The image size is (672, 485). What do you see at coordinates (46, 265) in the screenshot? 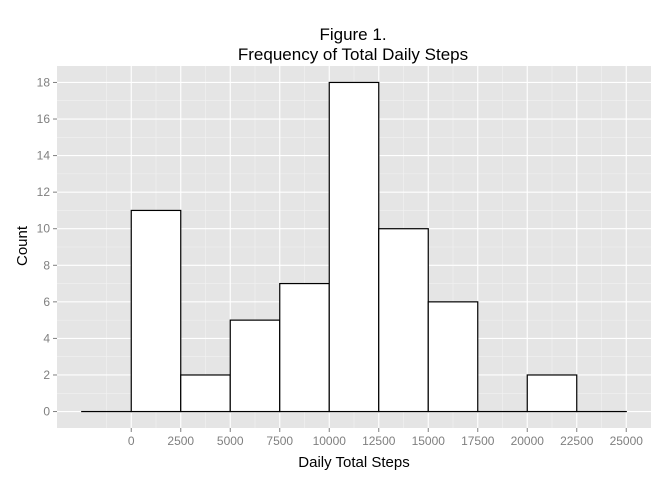
I see `y-tick-label: 8` at bounding box center [46, 265].